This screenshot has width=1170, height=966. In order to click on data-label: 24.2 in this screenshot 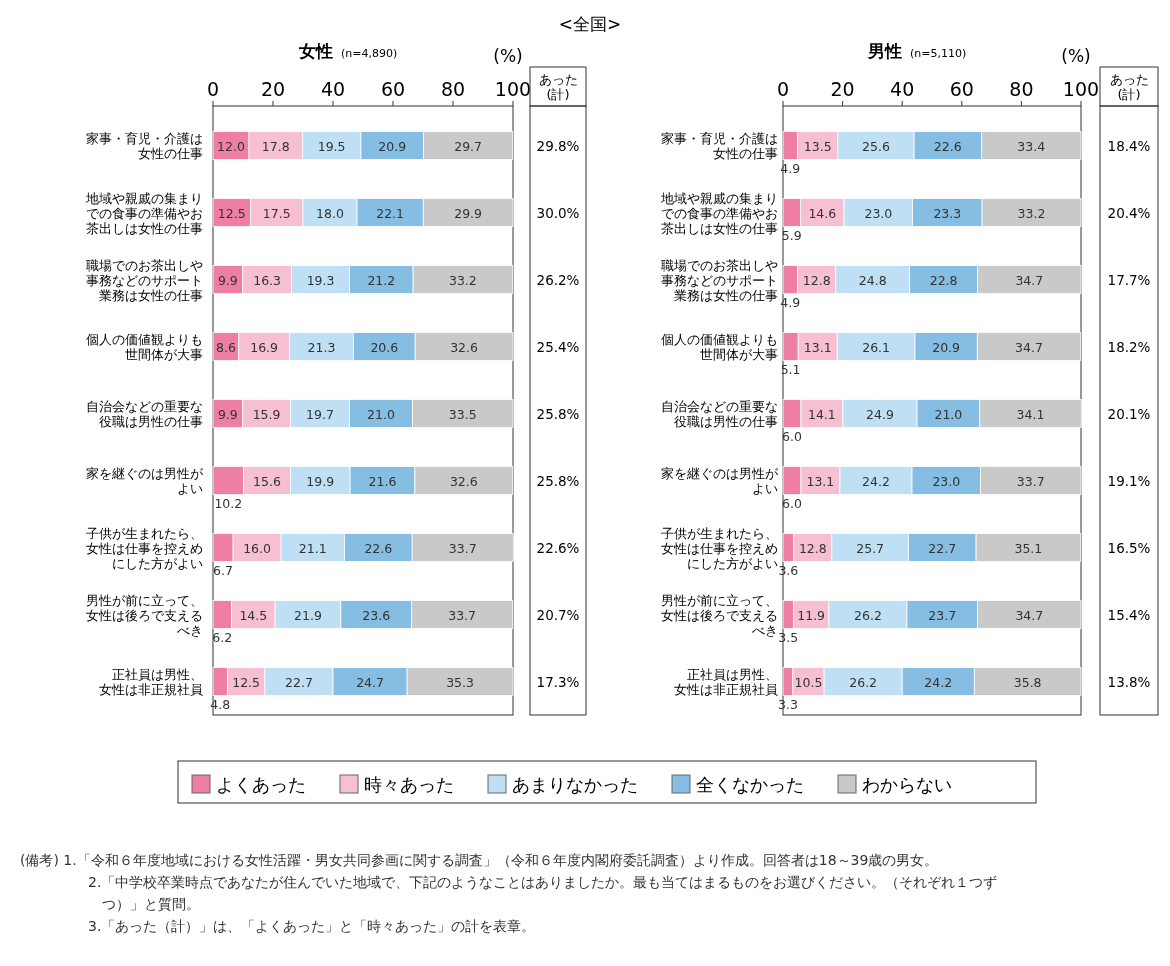, I will do `click(876, 481)`.